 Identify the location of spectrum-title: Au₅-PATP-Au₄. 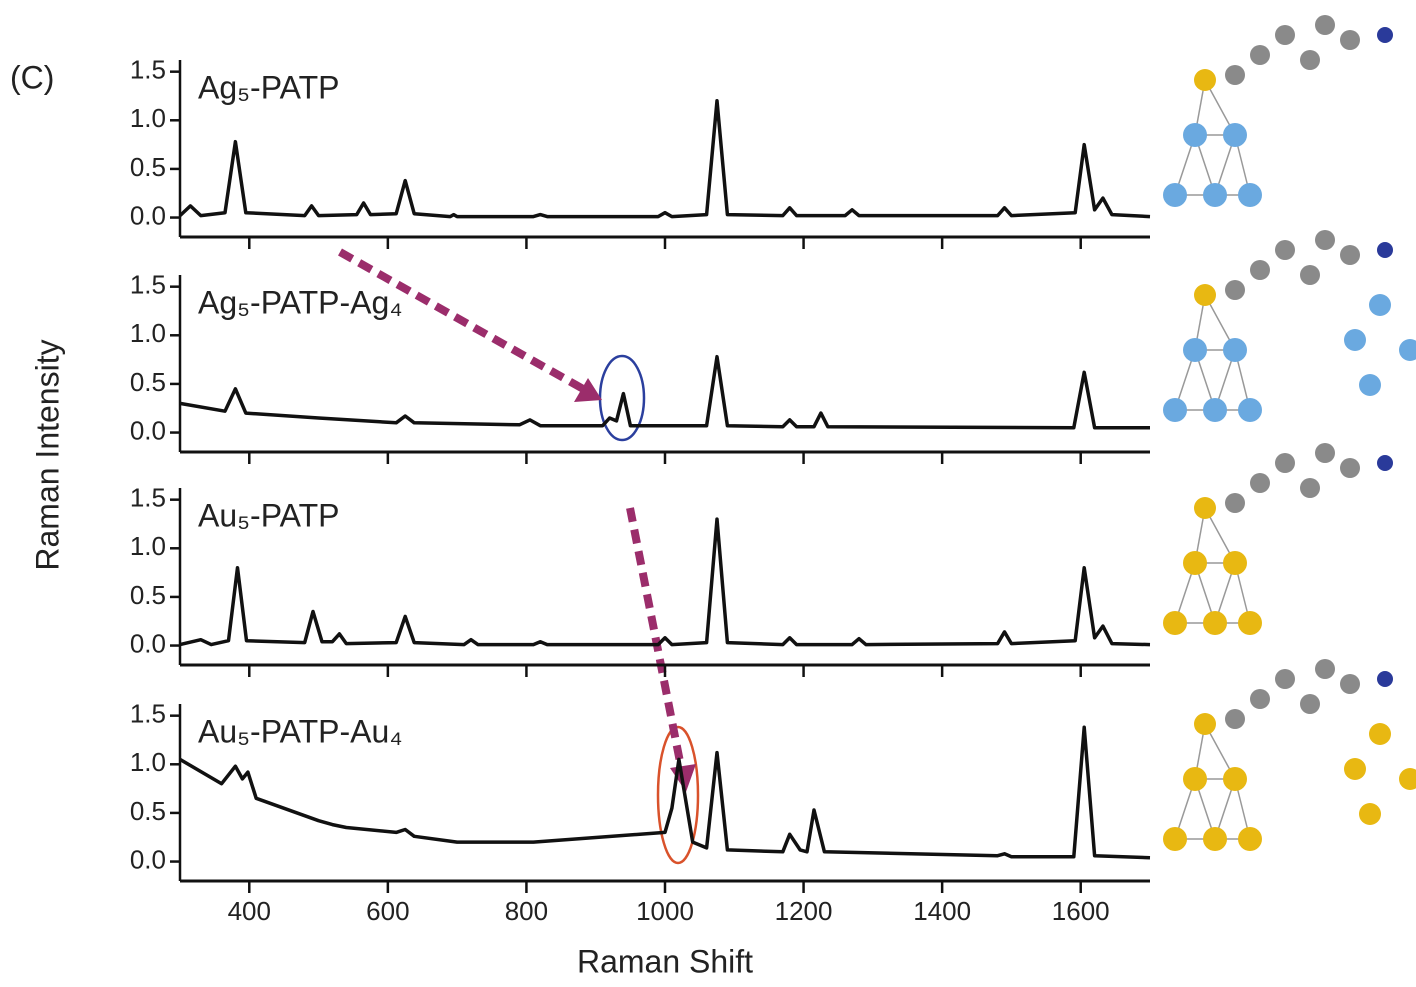
(300, 731).